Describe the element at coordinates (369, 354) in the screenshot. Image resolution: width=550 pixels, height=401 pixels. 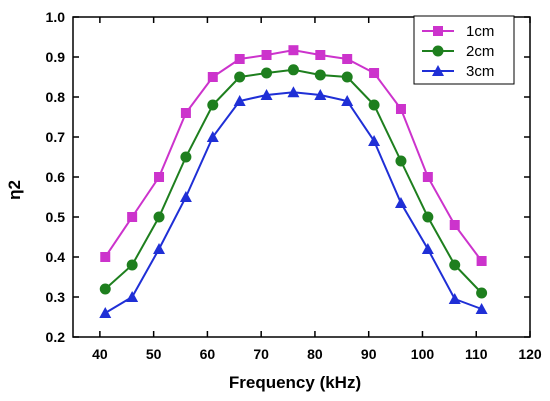
I see `x-tick-label: 90` at that location.